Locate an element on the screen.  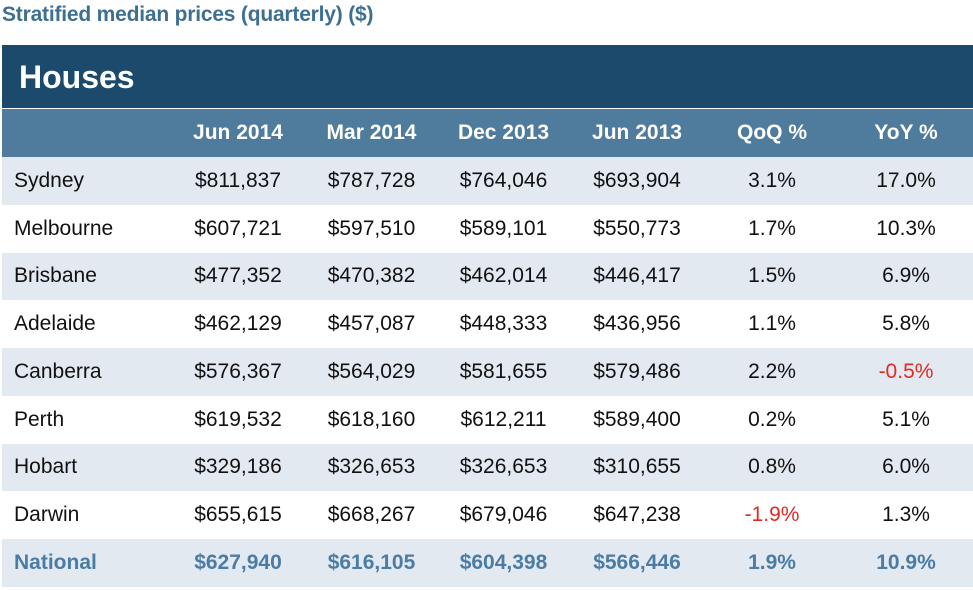
cell-mar-2014: $597,510 is located at coordinates (371, 228).